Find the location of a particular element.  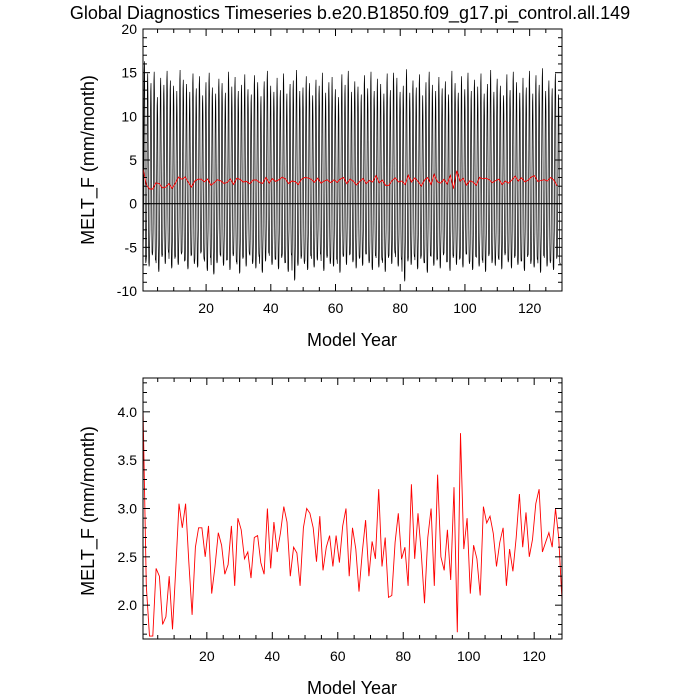

top-xtick-label: 80 is located at coordinates (400, 308).